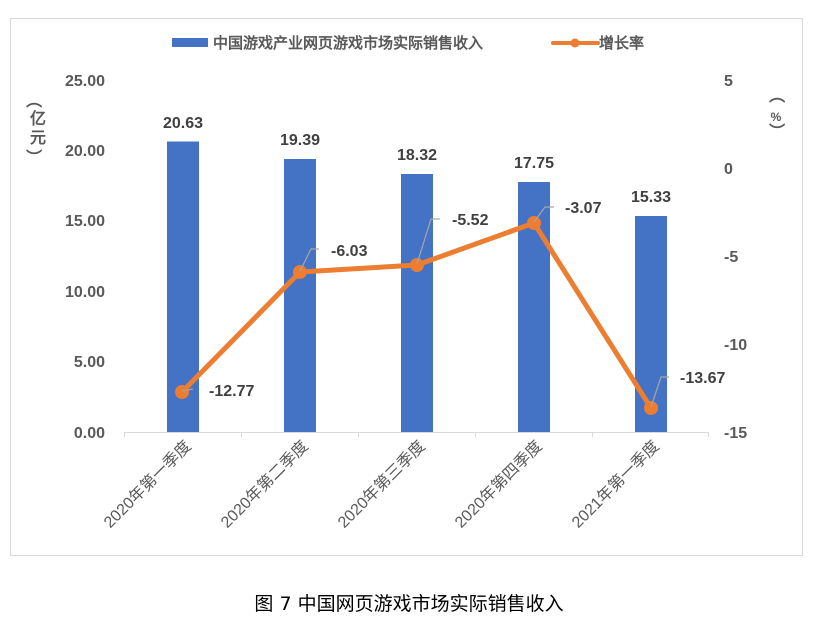 Image resolution: width=818 pixels, height=635 pixels. I want to click on category-label: 2020年第二季度, so click(264, 484).